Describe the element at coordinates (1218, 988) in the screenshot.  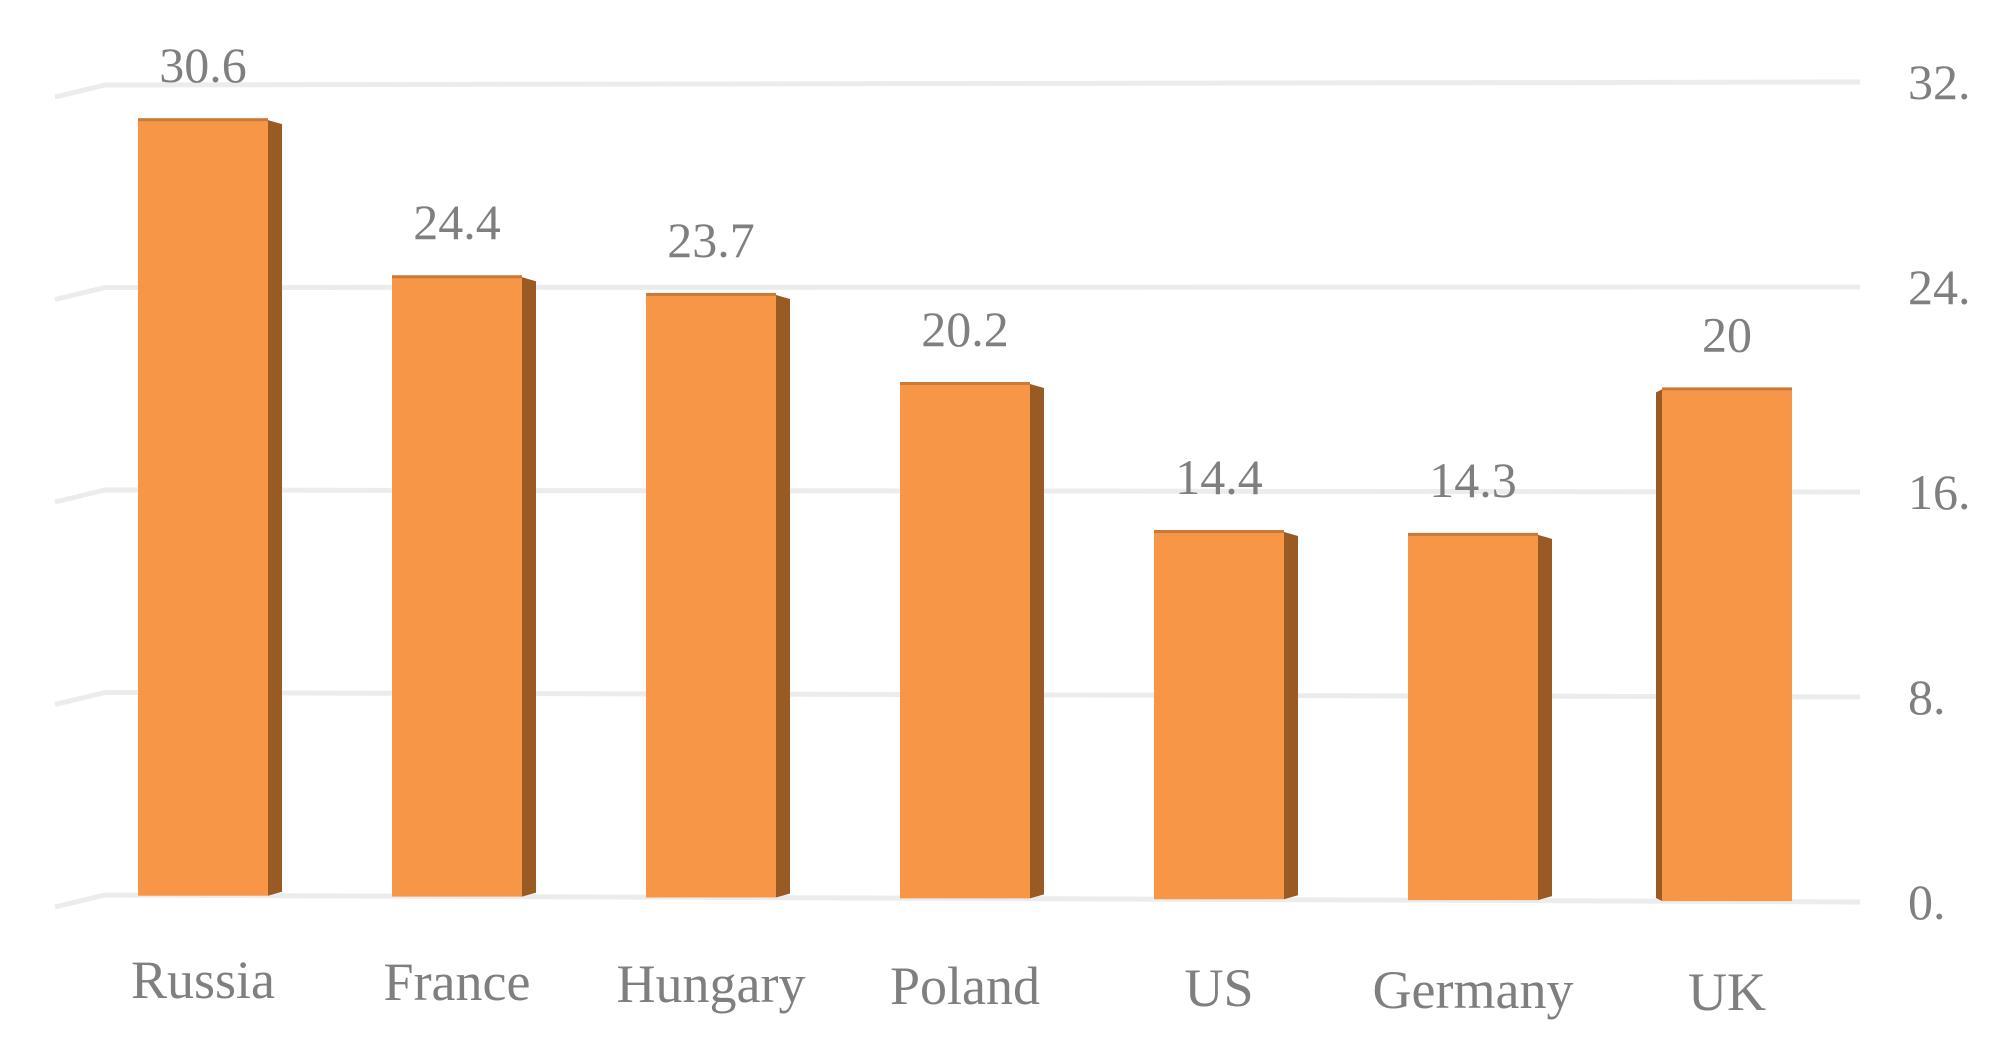
I see `category-label: US` at that location.